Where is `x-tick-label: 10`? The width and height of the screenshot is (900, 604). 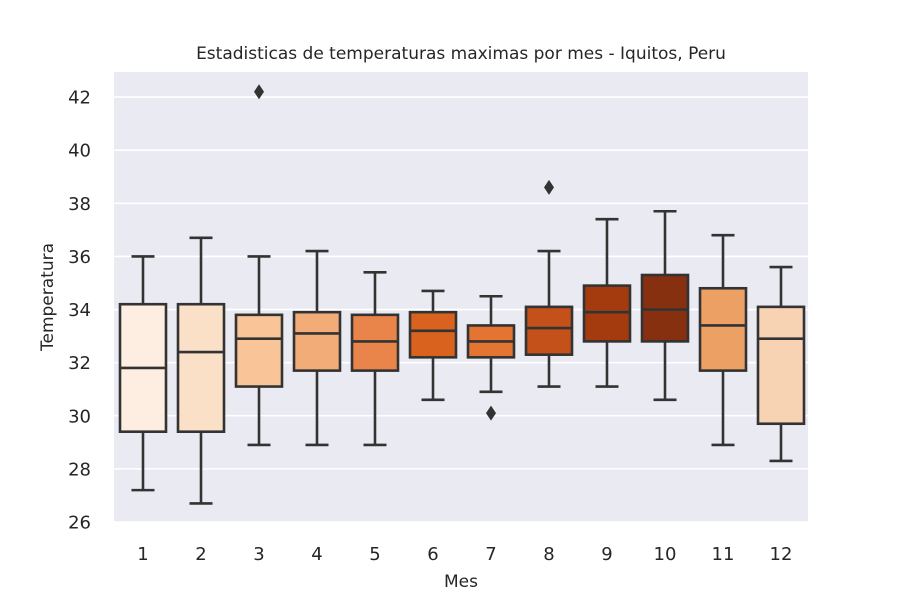
x-tick-label: 10 is located at coordinates (665, 554).